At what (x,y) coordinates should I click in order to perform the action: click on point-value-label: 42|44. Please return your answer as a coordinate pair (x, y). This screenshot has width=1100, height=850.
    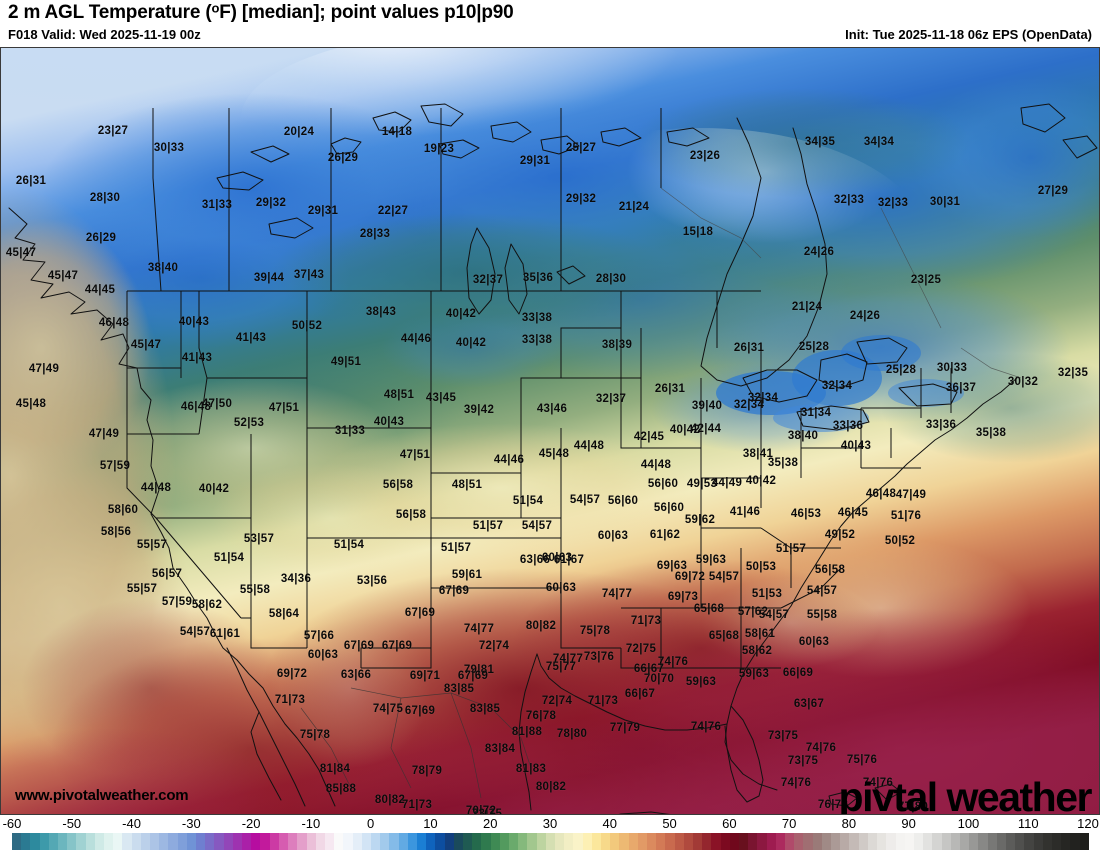
    Looking at the image, I should click on (706, 429).